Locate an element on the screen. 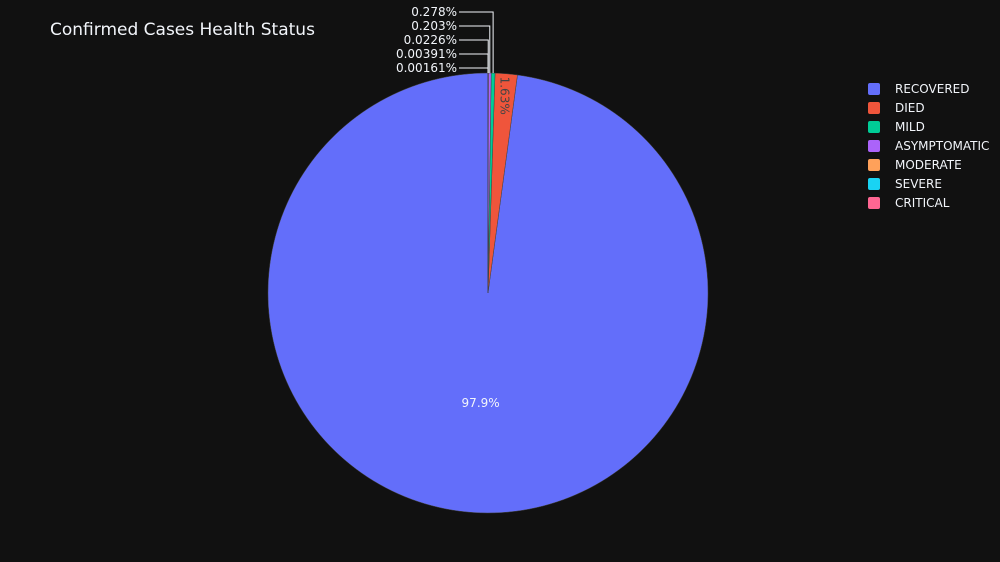 The image size is (1000, 562). pie-label-severe: 0.00391% is located at coordinates (426, 54).